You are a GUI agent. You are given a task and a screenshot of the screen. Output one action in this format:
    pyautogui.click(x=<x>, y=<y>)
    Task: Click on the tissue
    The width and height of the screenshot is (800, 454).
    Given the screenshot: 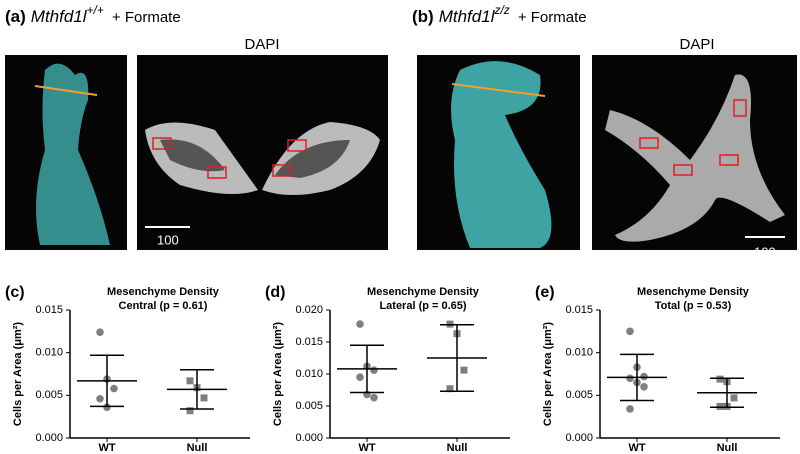 What is the action you would take?
    pyautogui.click(x=262, y=158)
    